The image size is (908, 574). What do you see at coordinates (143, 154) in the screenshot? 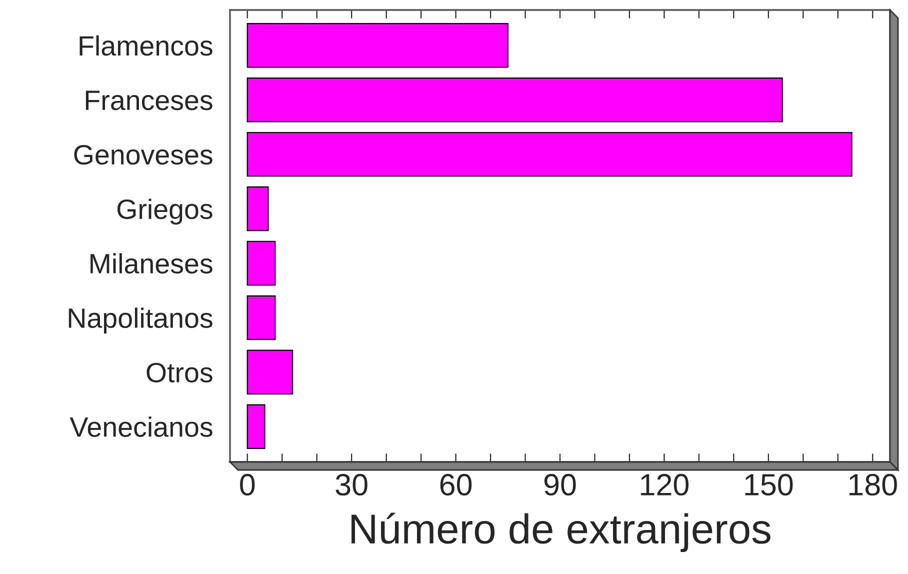
I see `y-tick-label: Genoveses` at bounding box center [143, 154].